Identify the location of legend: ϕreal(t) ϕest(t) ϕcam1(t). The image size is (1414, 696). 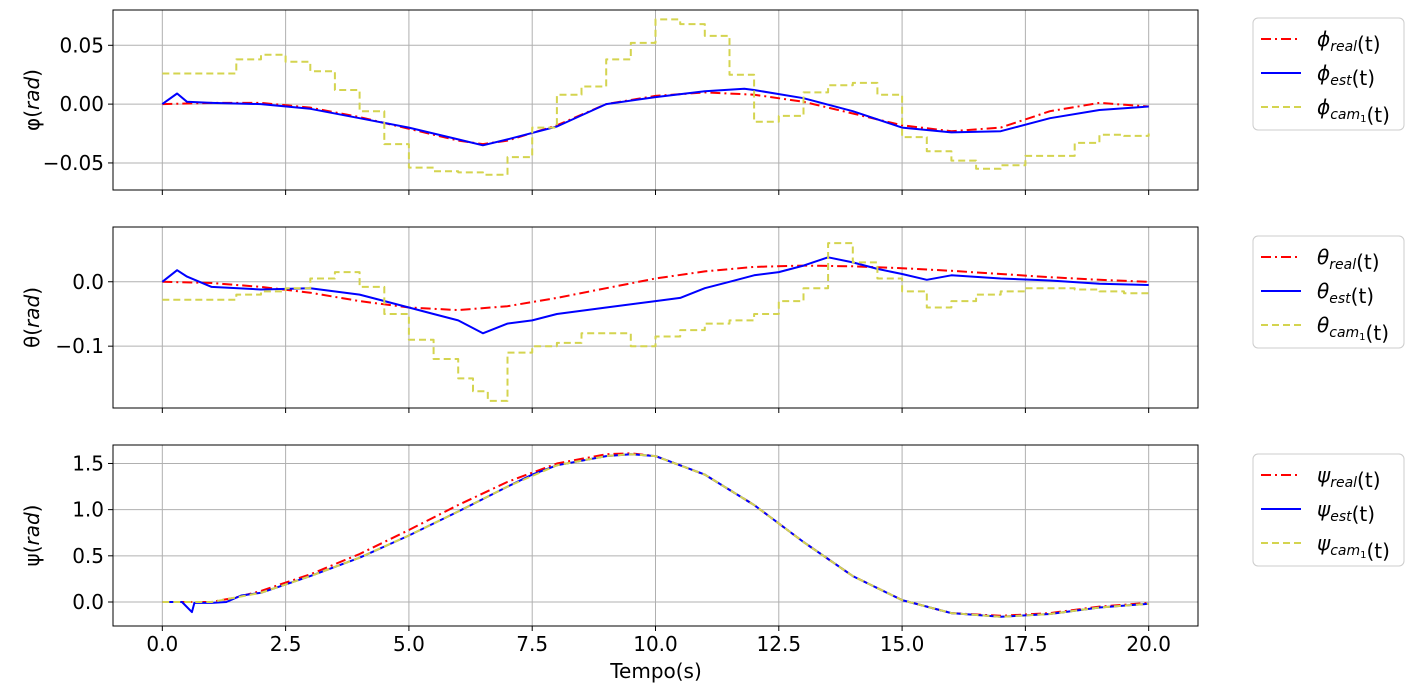
(1328, 74).